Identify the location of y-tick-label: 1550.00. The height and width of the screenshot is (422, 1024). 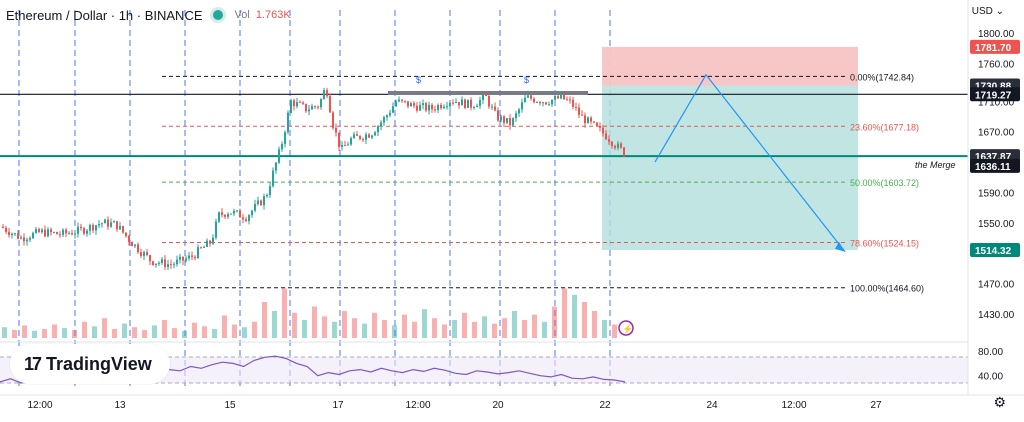
(996, 224).